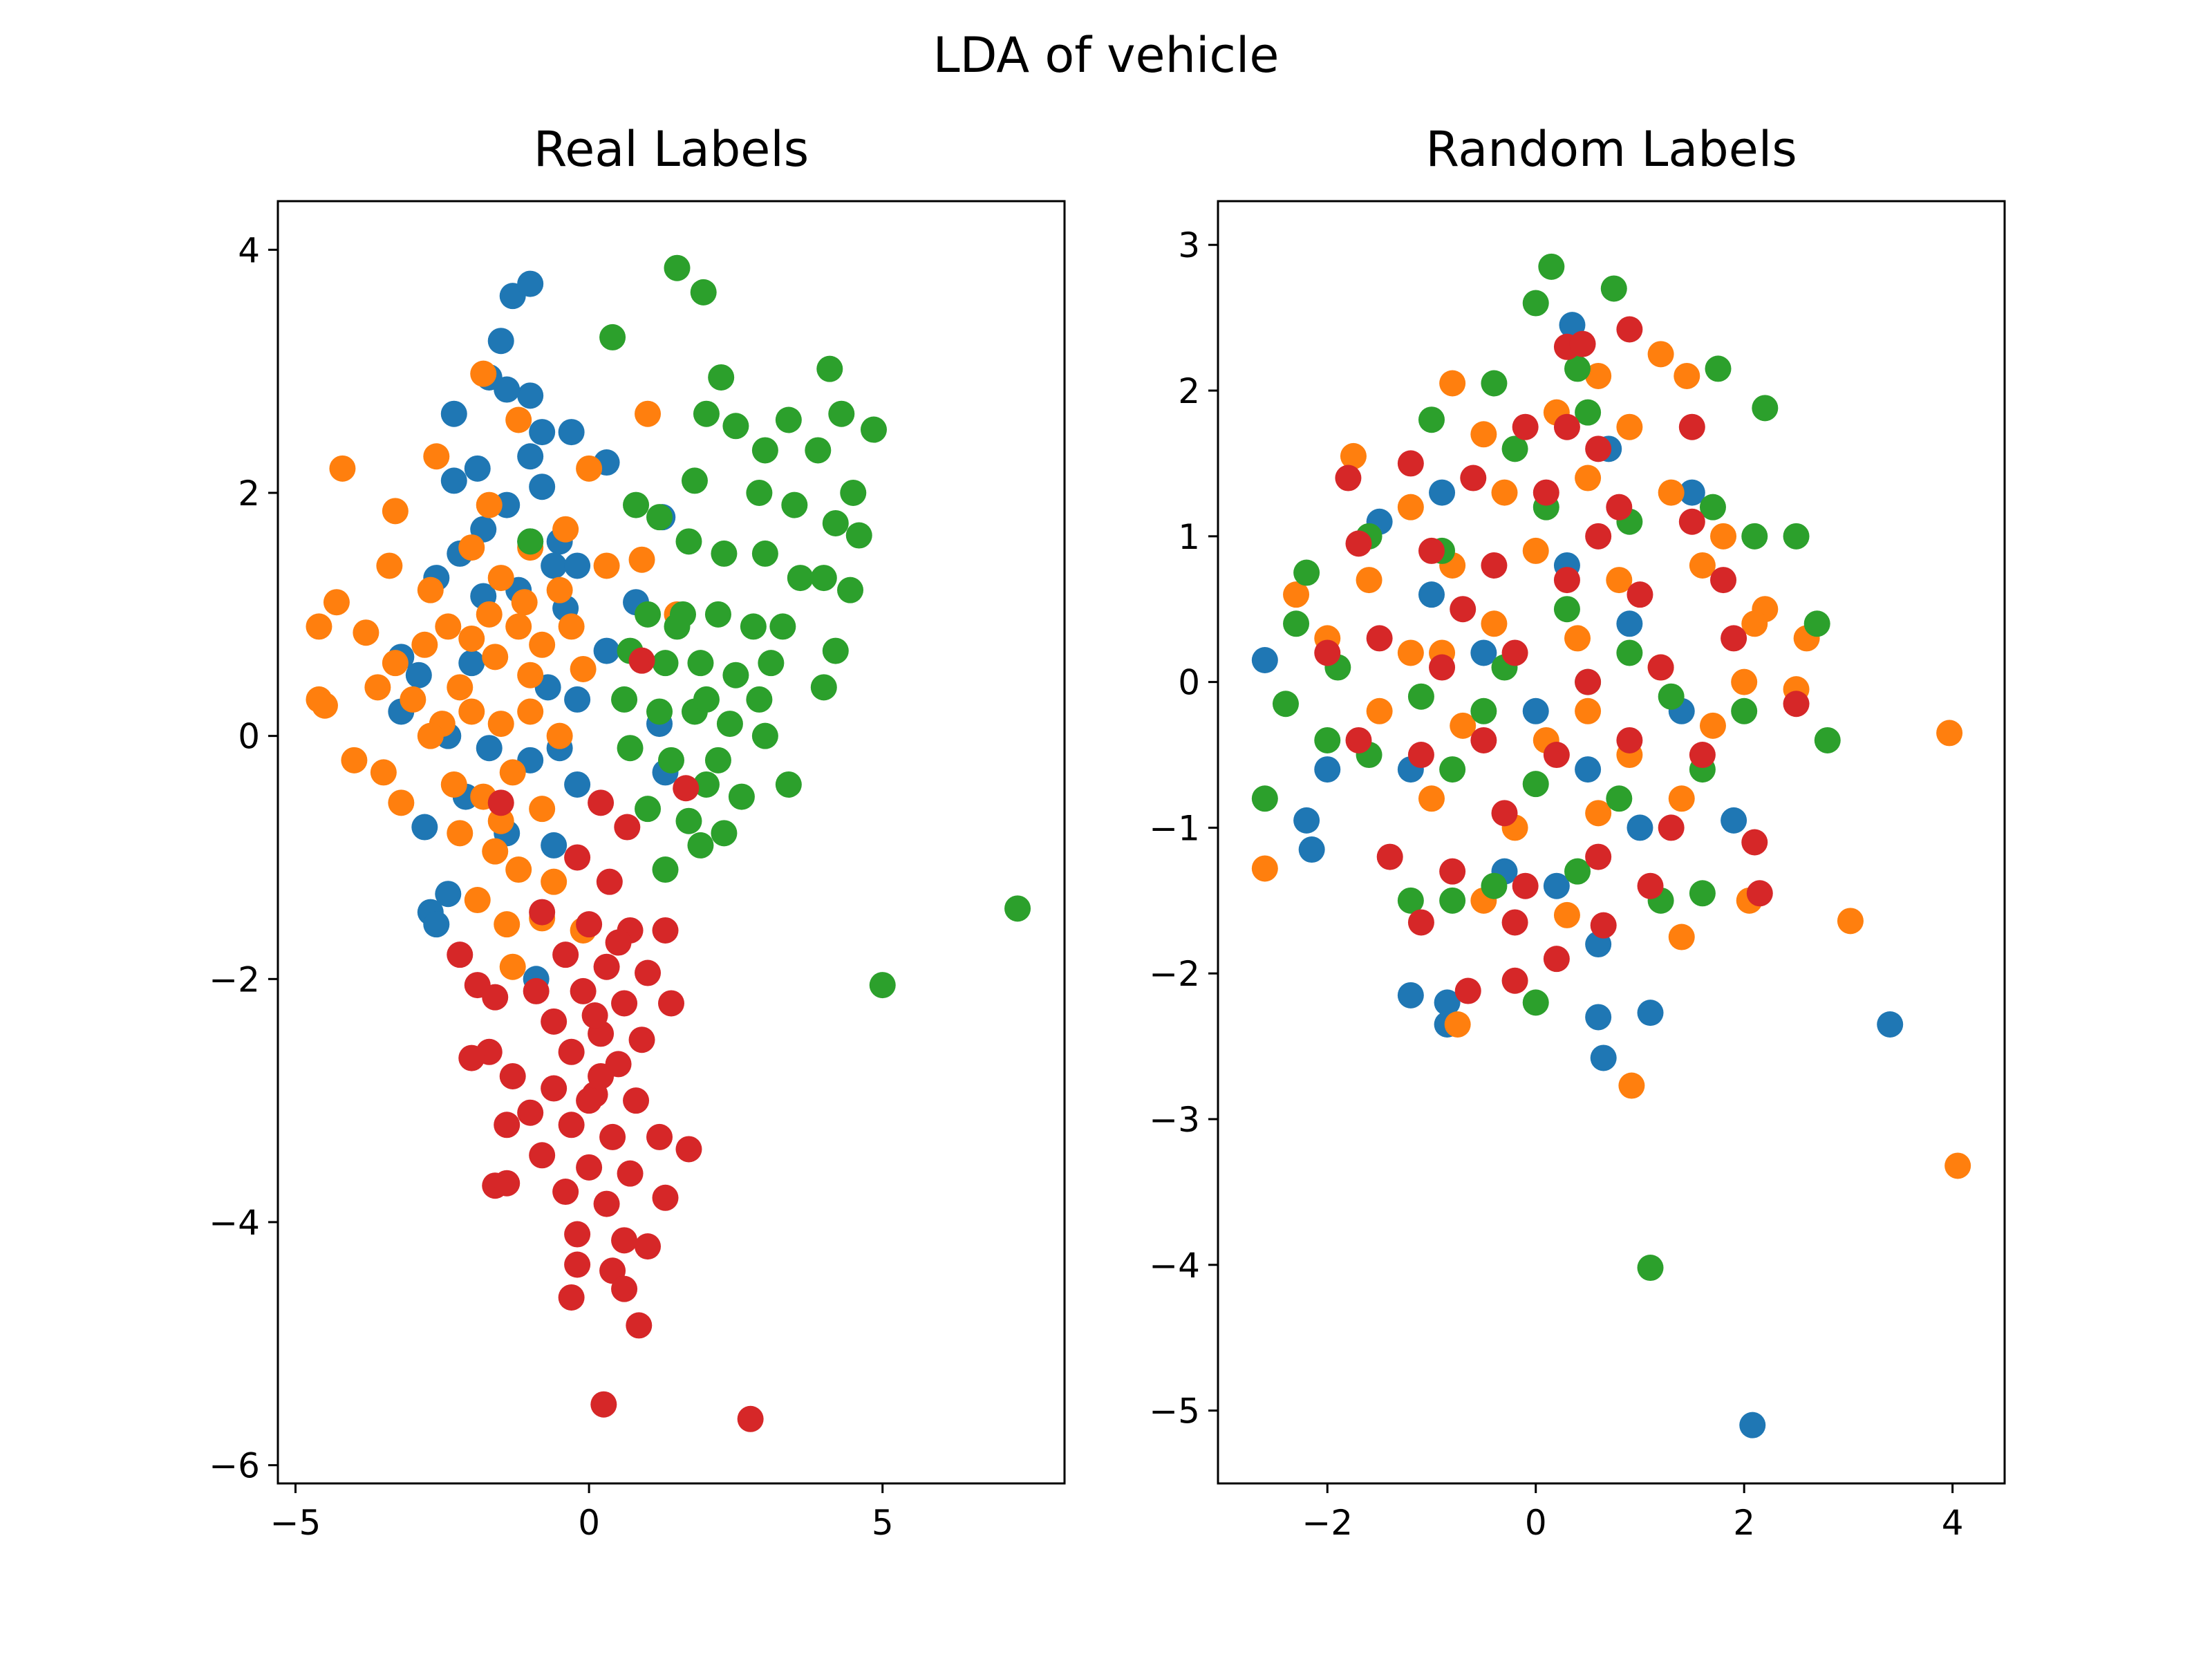  Describe the element at coordinates (235, 1466) in the screenshot. I see `real-labels-y-tick-label: −6` at that location.